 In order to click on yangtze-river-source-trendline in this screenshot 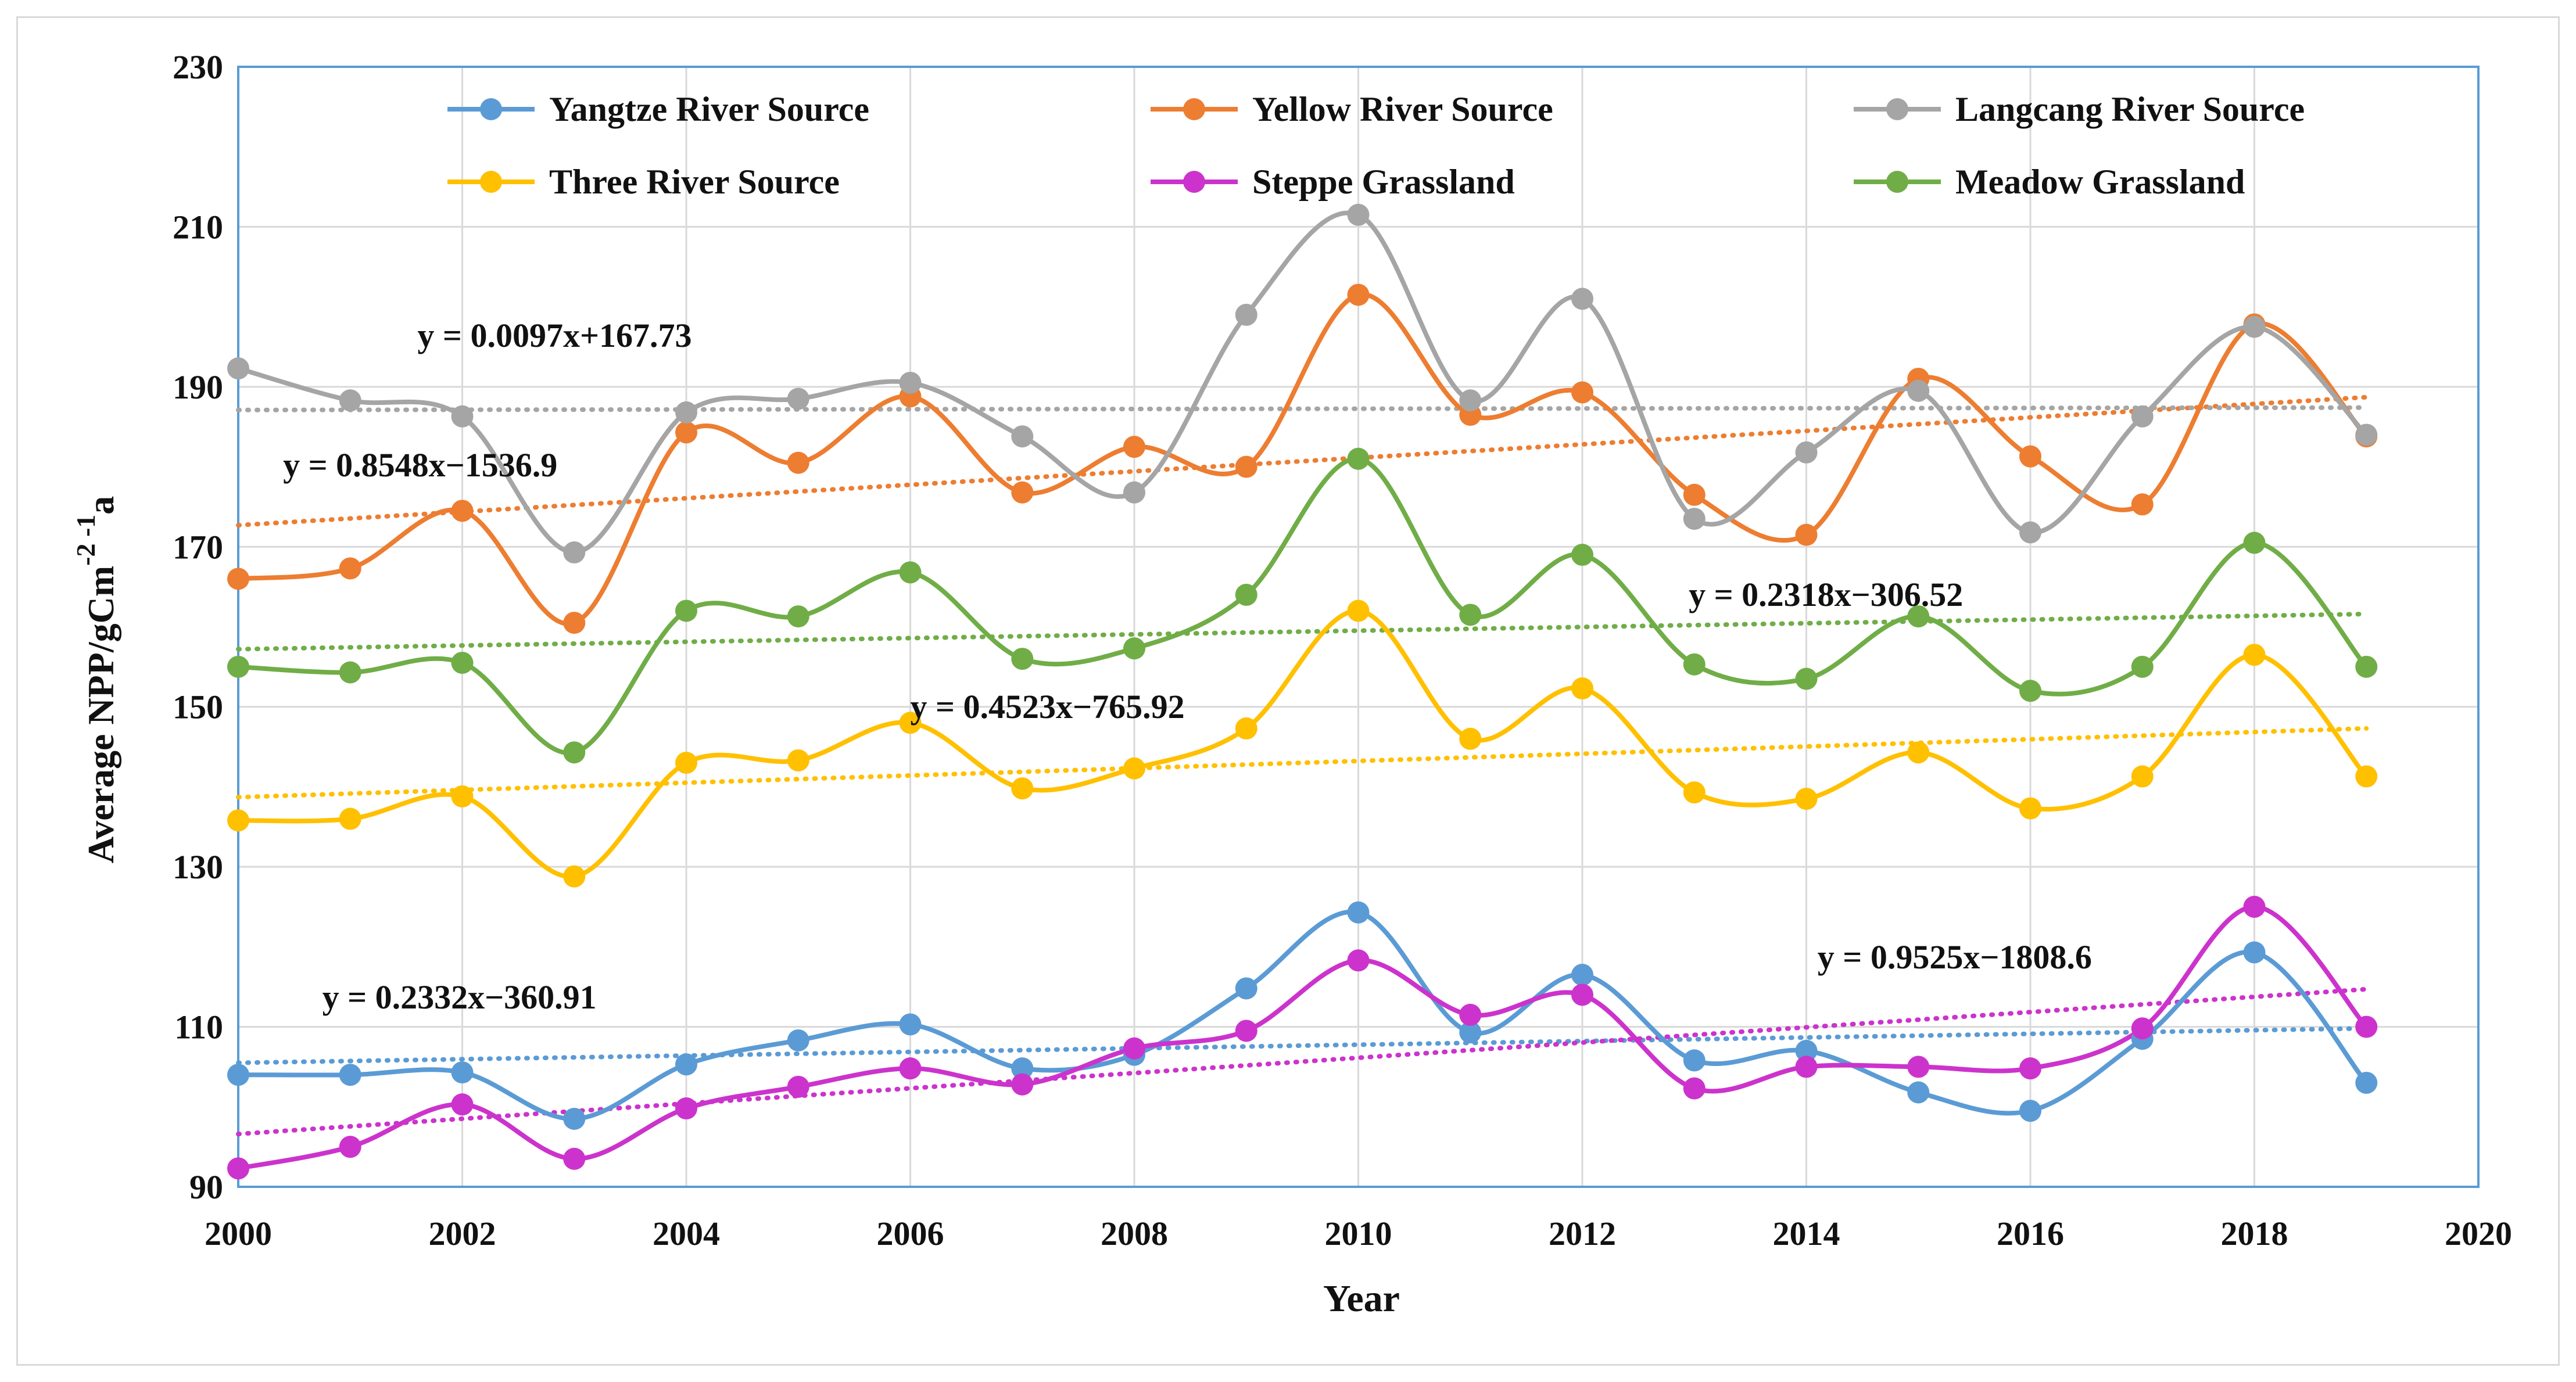, I will do `click(1302, 1045)`.